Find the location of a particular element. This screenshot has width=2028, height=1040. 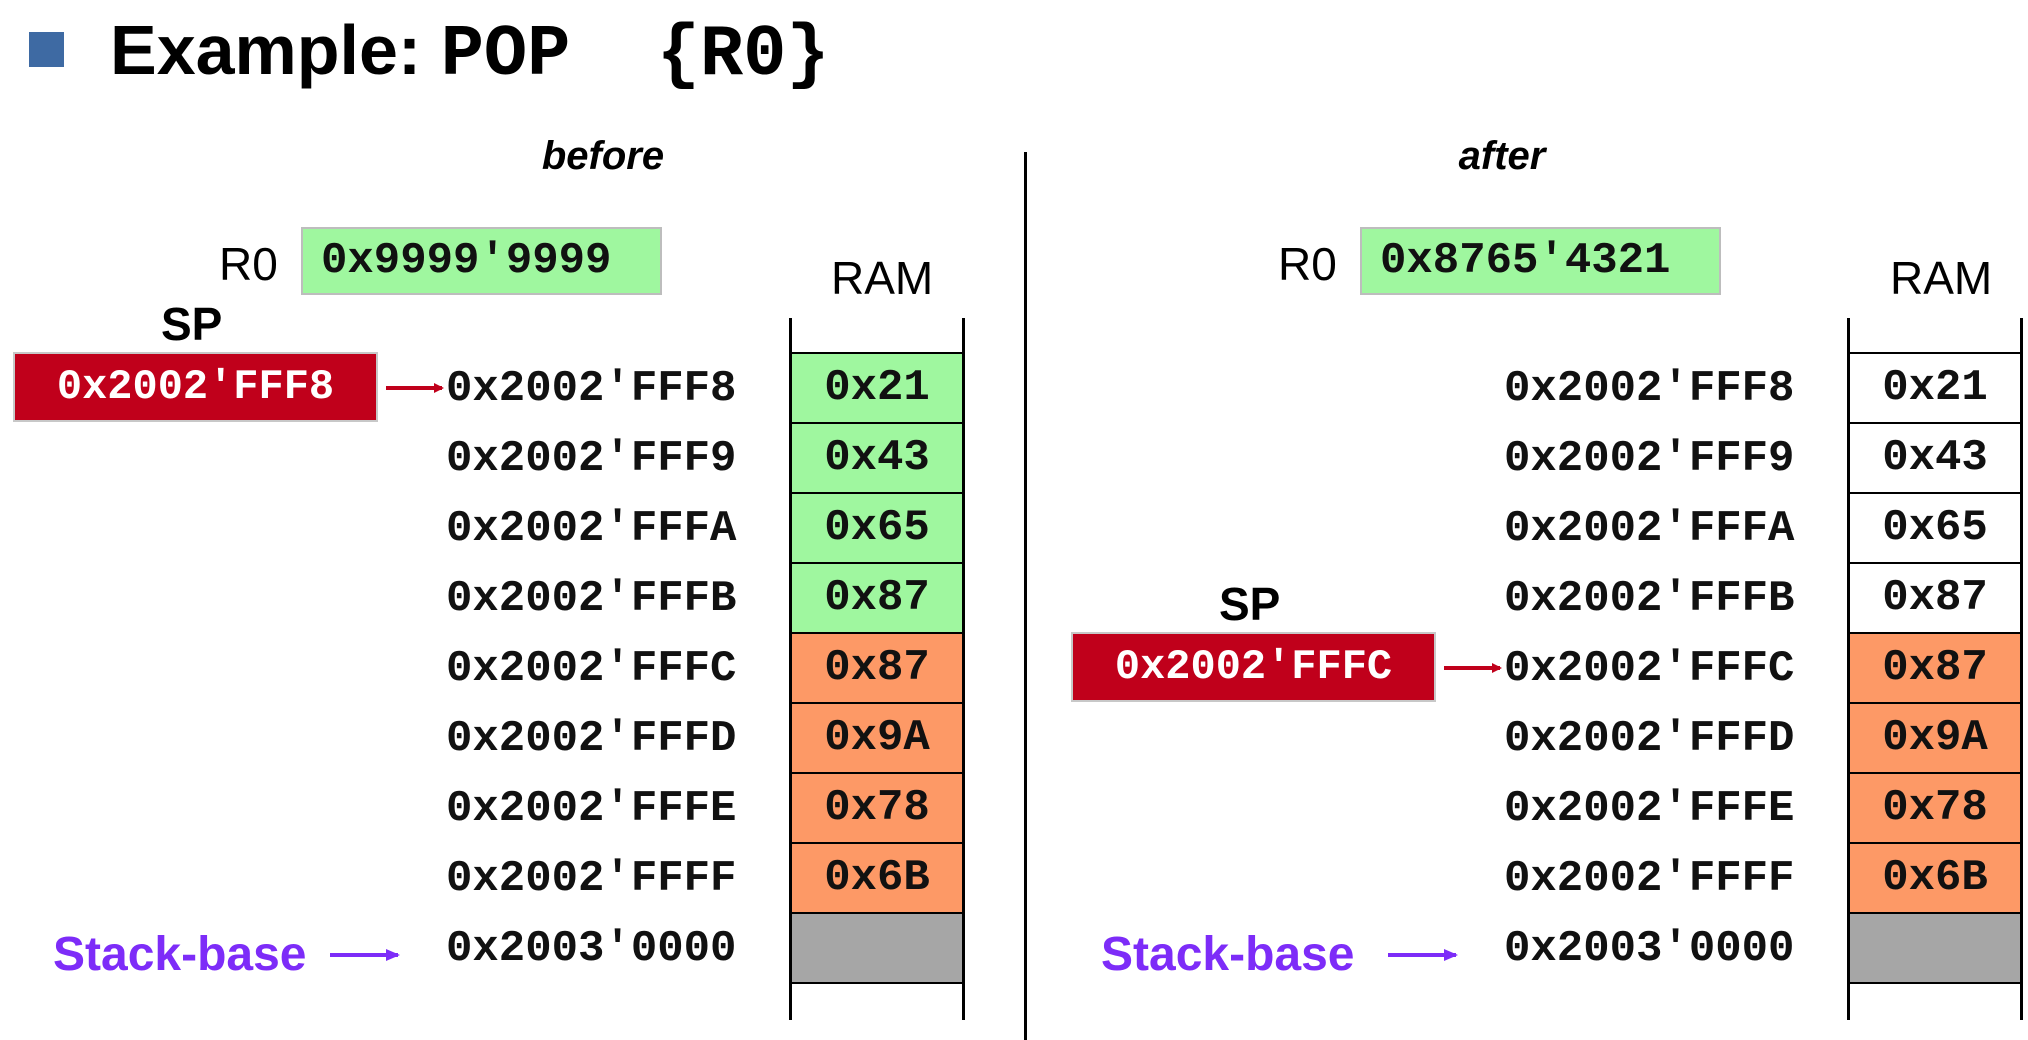

after-address-0: 0x2002'FFF8 is located at coordinates (1649, 389).